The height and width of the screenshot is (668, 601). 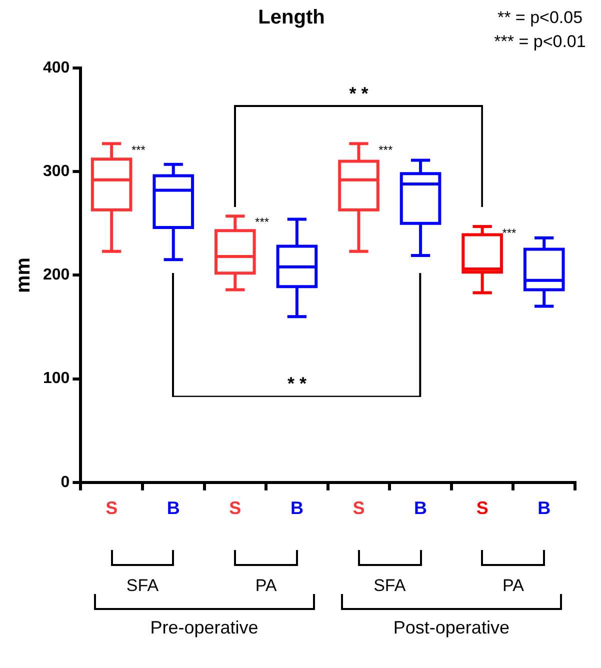 I want to click on text: ** = p<0.05, so click(x=540, y=18).